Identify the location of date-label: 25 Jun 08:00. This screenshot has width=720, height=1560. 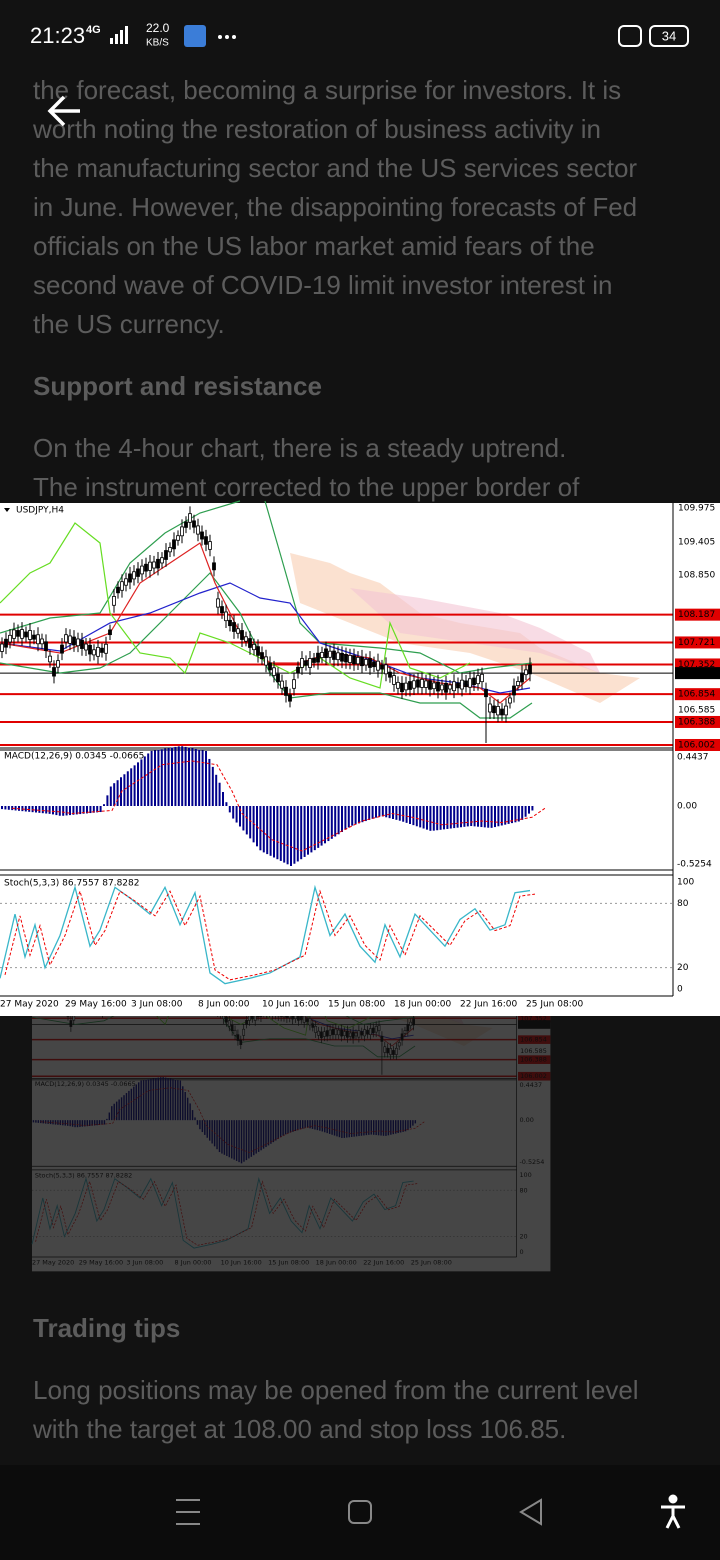
(431, 1263).